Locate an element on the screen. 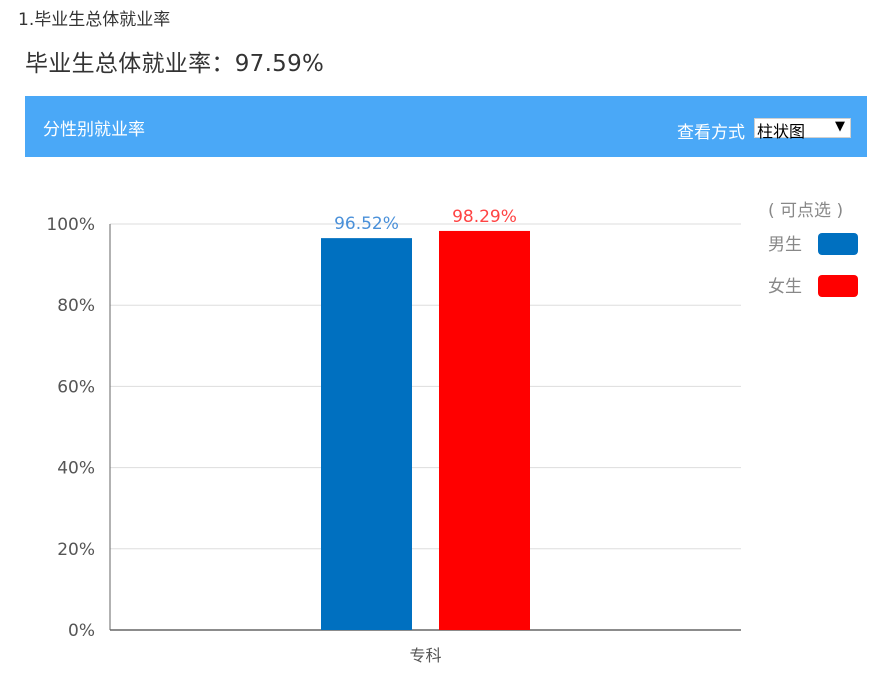 The image size is (876, 673). legend-swatch-male is located at coordinates (838, 244).